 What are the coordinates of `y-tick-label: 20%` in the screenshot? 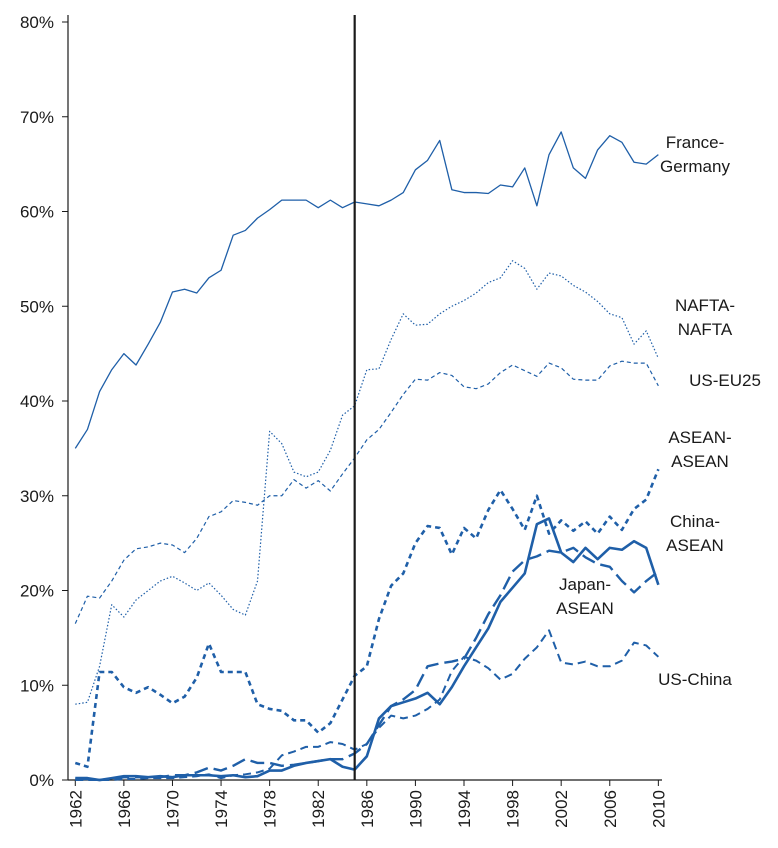 It's located at (37, 591).